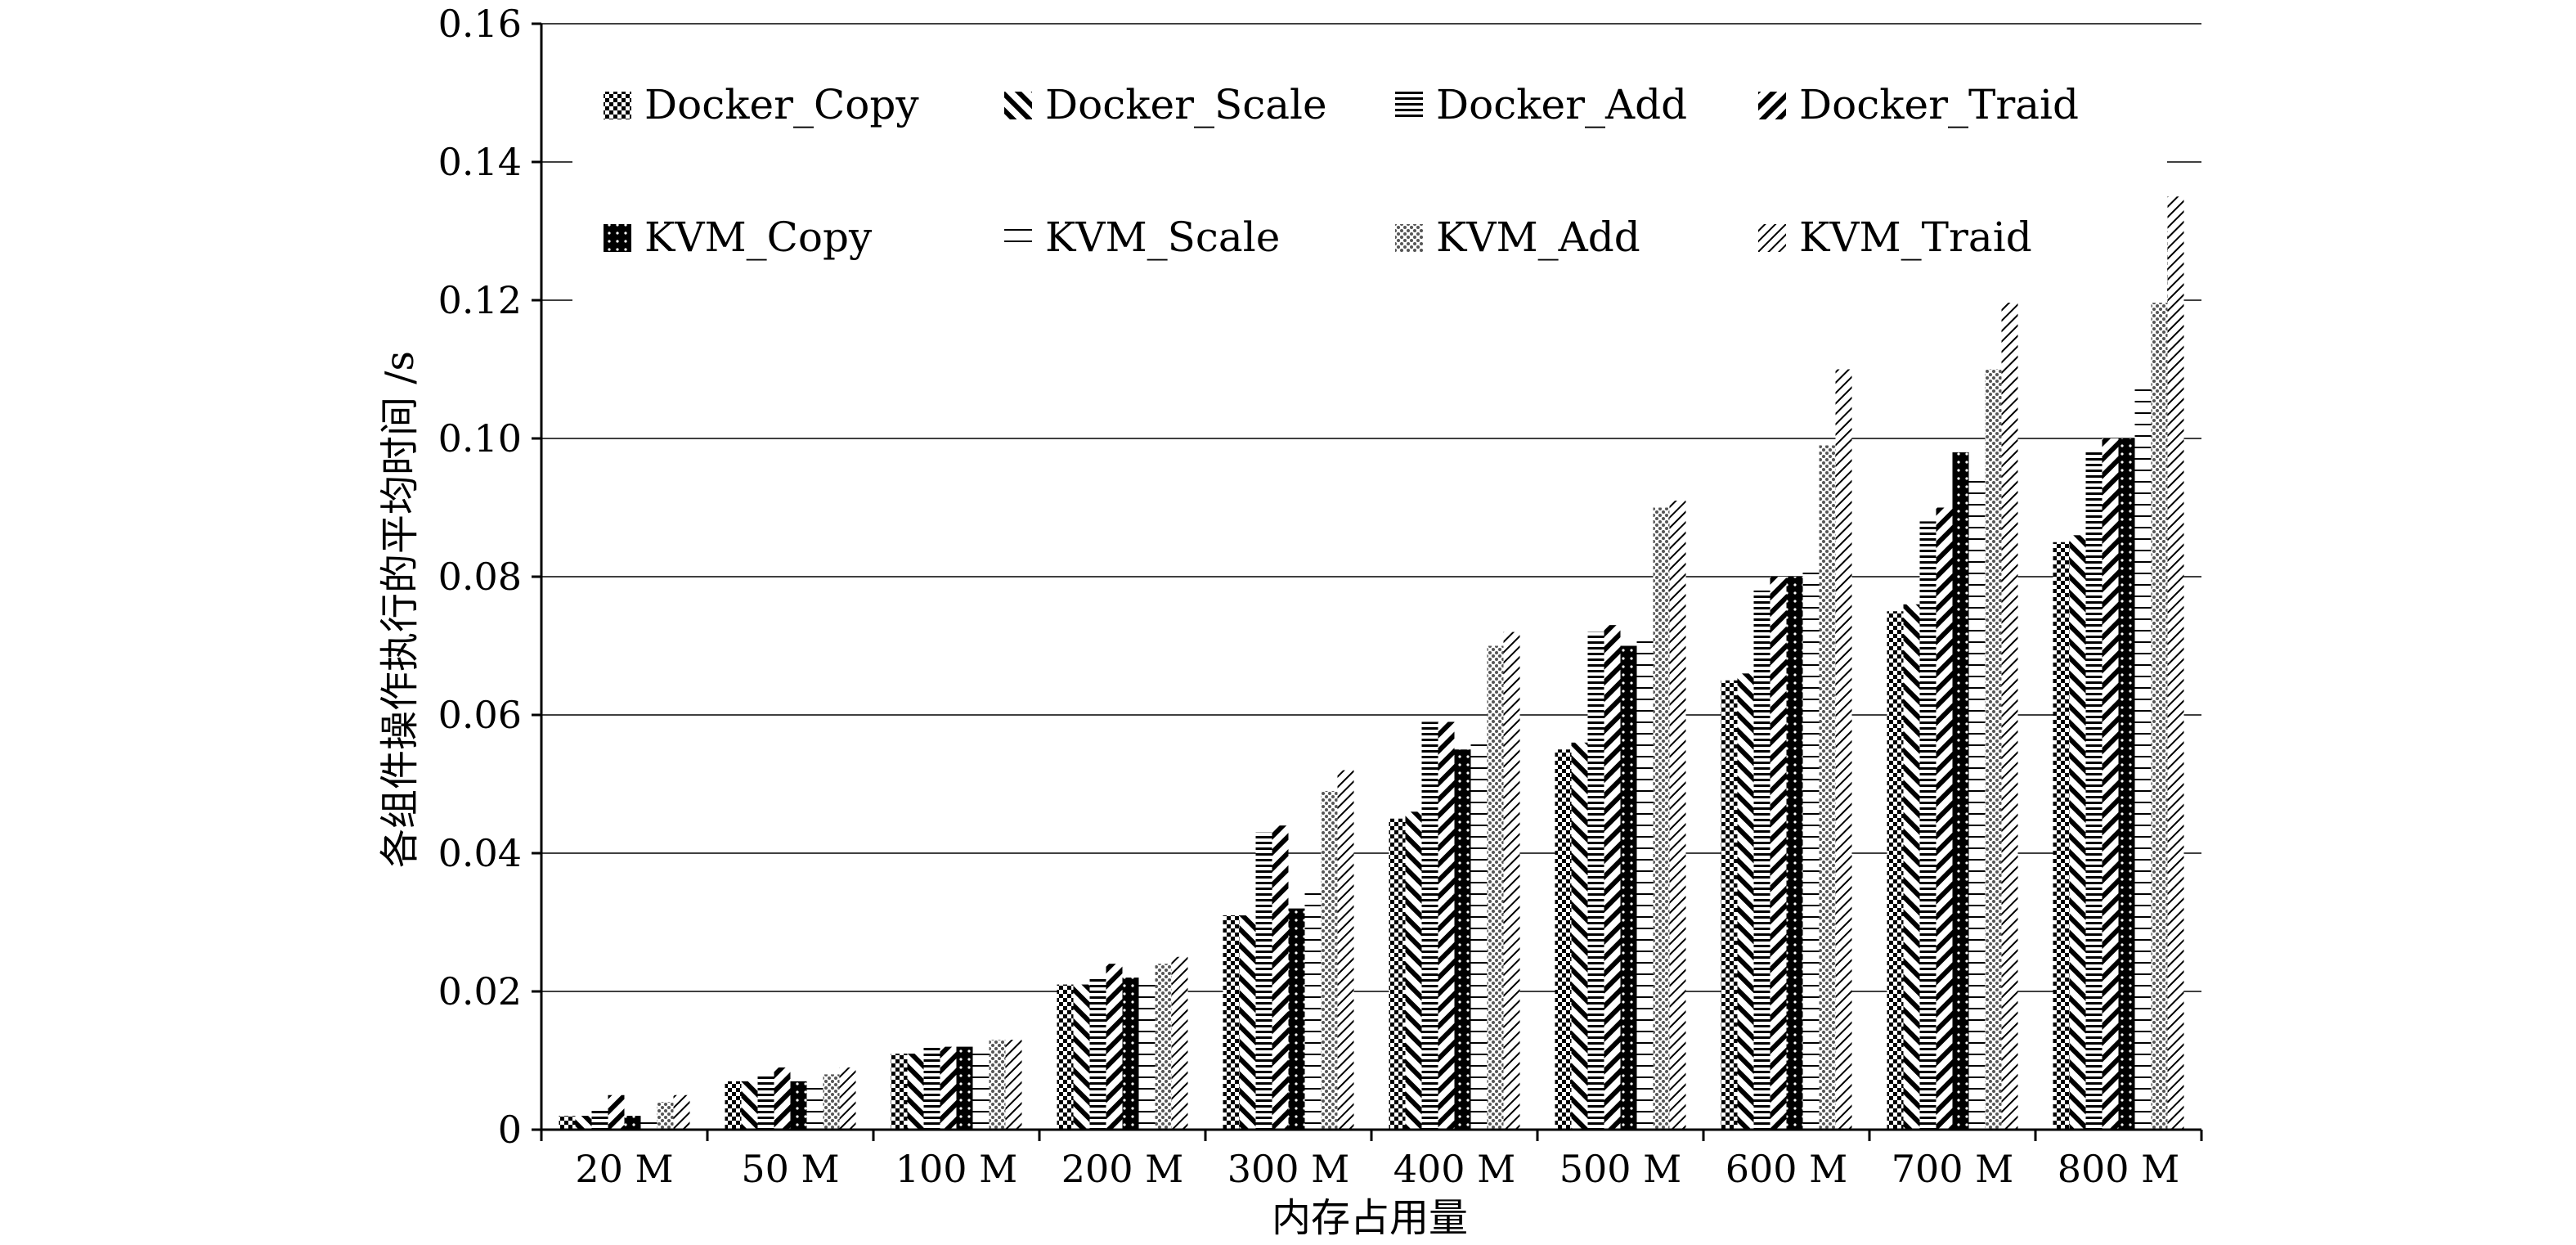 This screenshot has width=2576, height=1245. I want to click on legend-label-docker-scale: Docker_Scale, so click(1186, 104).